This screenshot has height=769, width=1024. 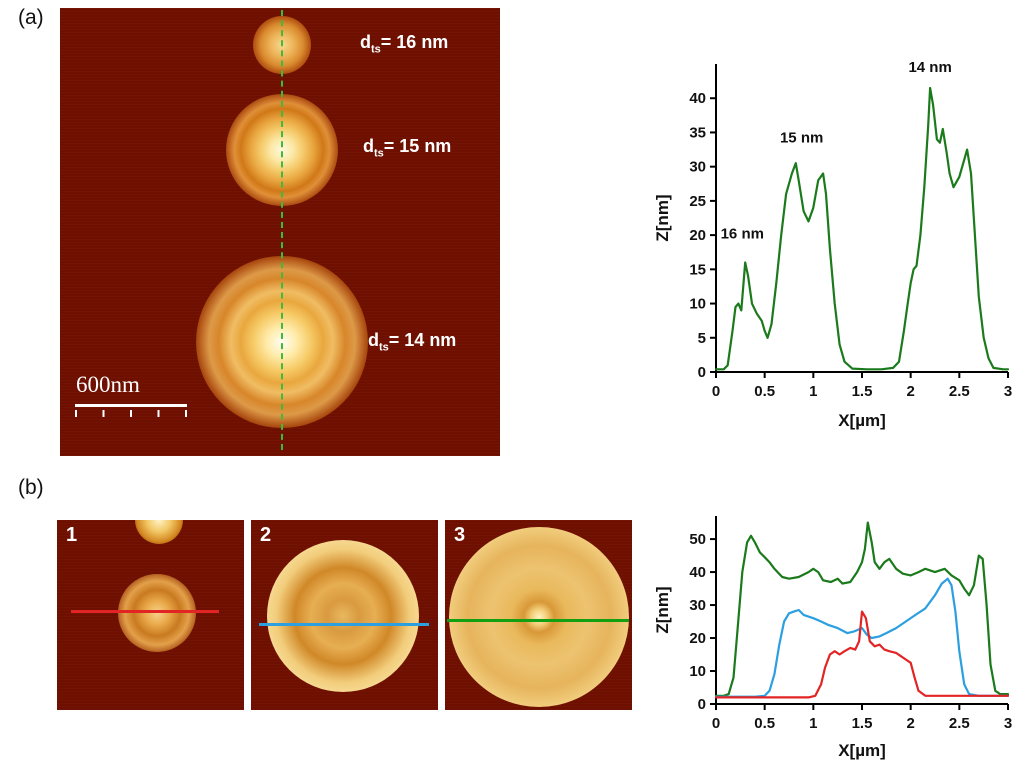 I want to click on afm-blob-top, so click(x=159, y=532).